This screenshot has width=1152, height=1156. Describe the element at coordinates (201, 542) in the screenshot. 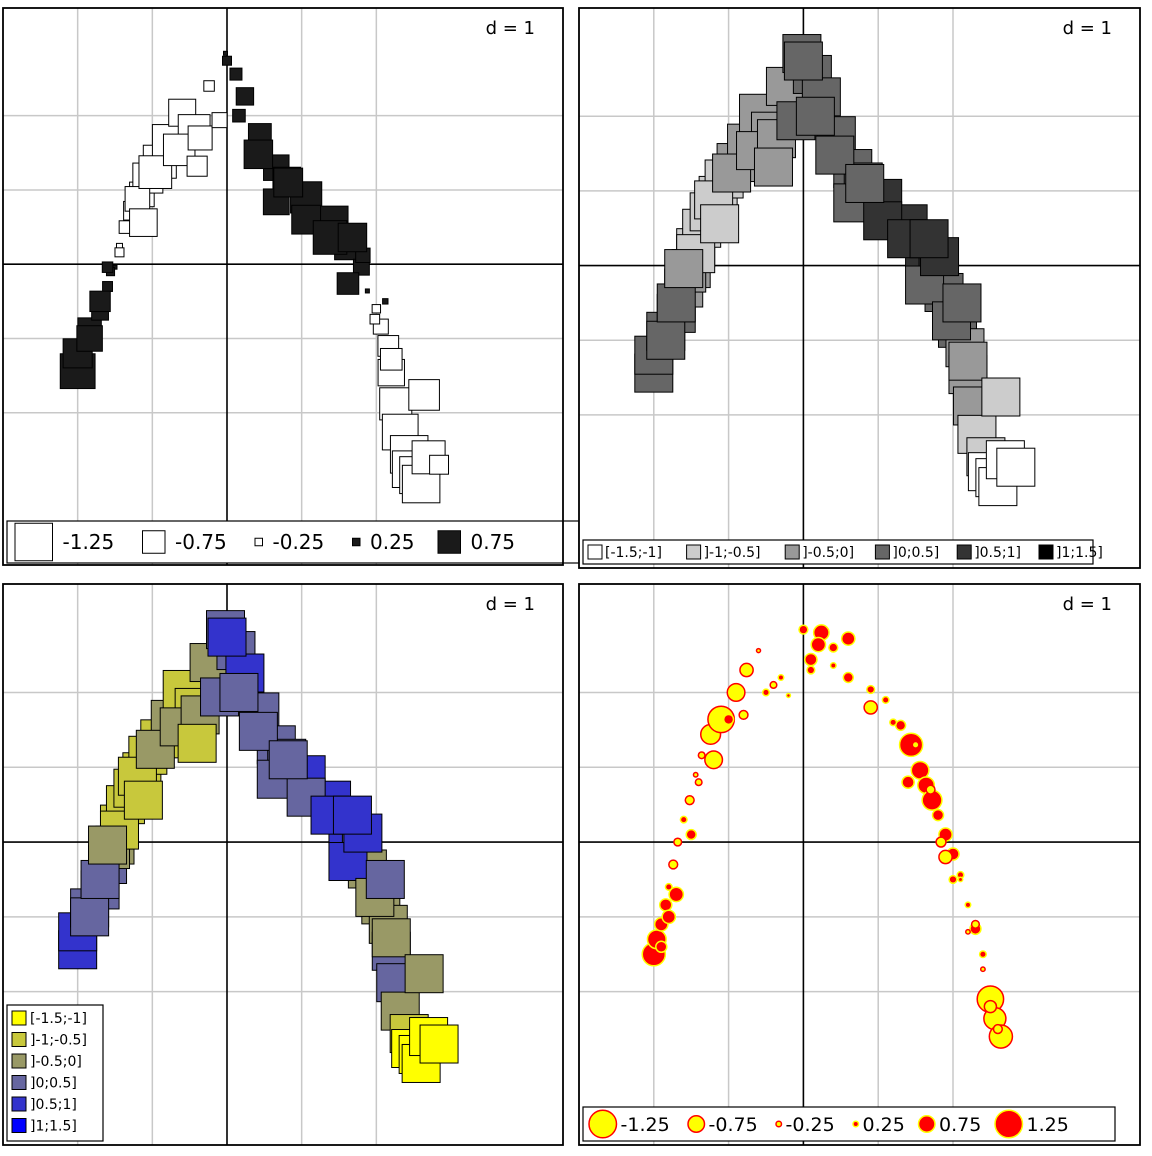

I see `legend-label: -0.75` at that location.